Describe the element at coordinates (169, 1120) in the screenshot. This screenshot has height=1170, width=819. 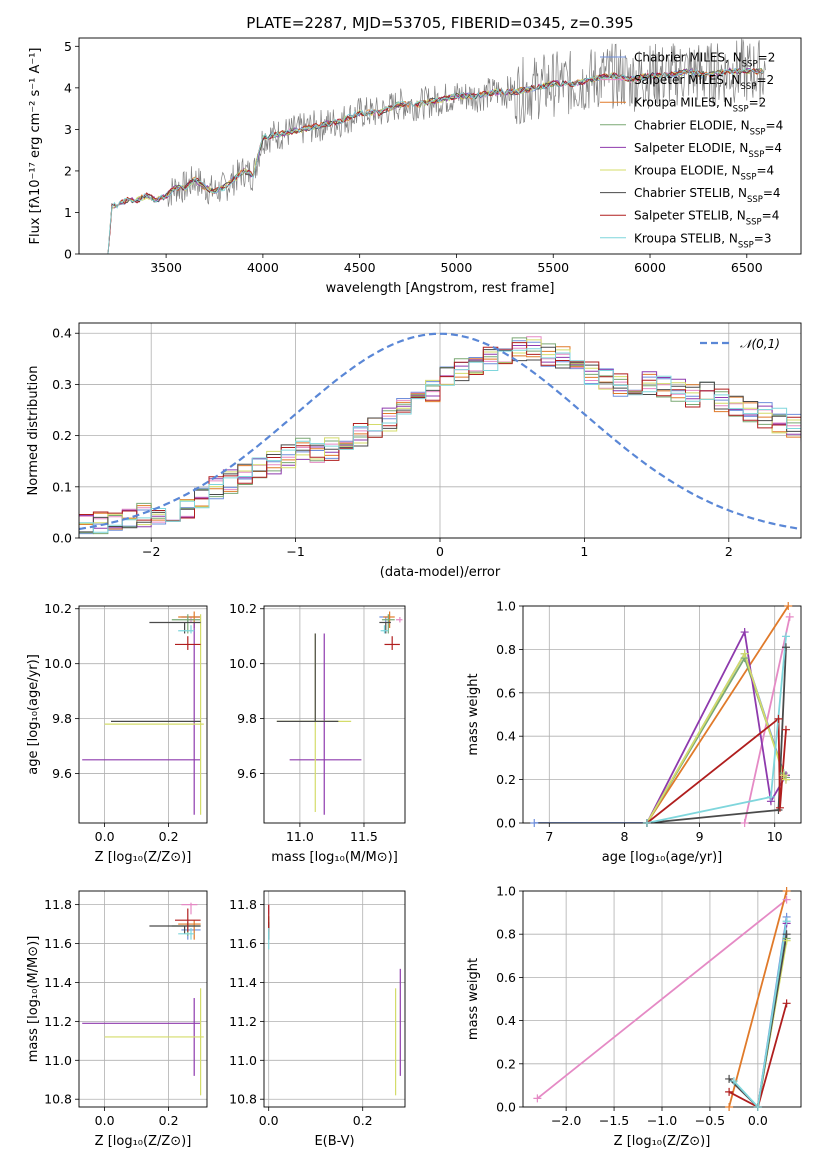
I see `mass_vs_Z-xtick-label: 0.2` at that location.